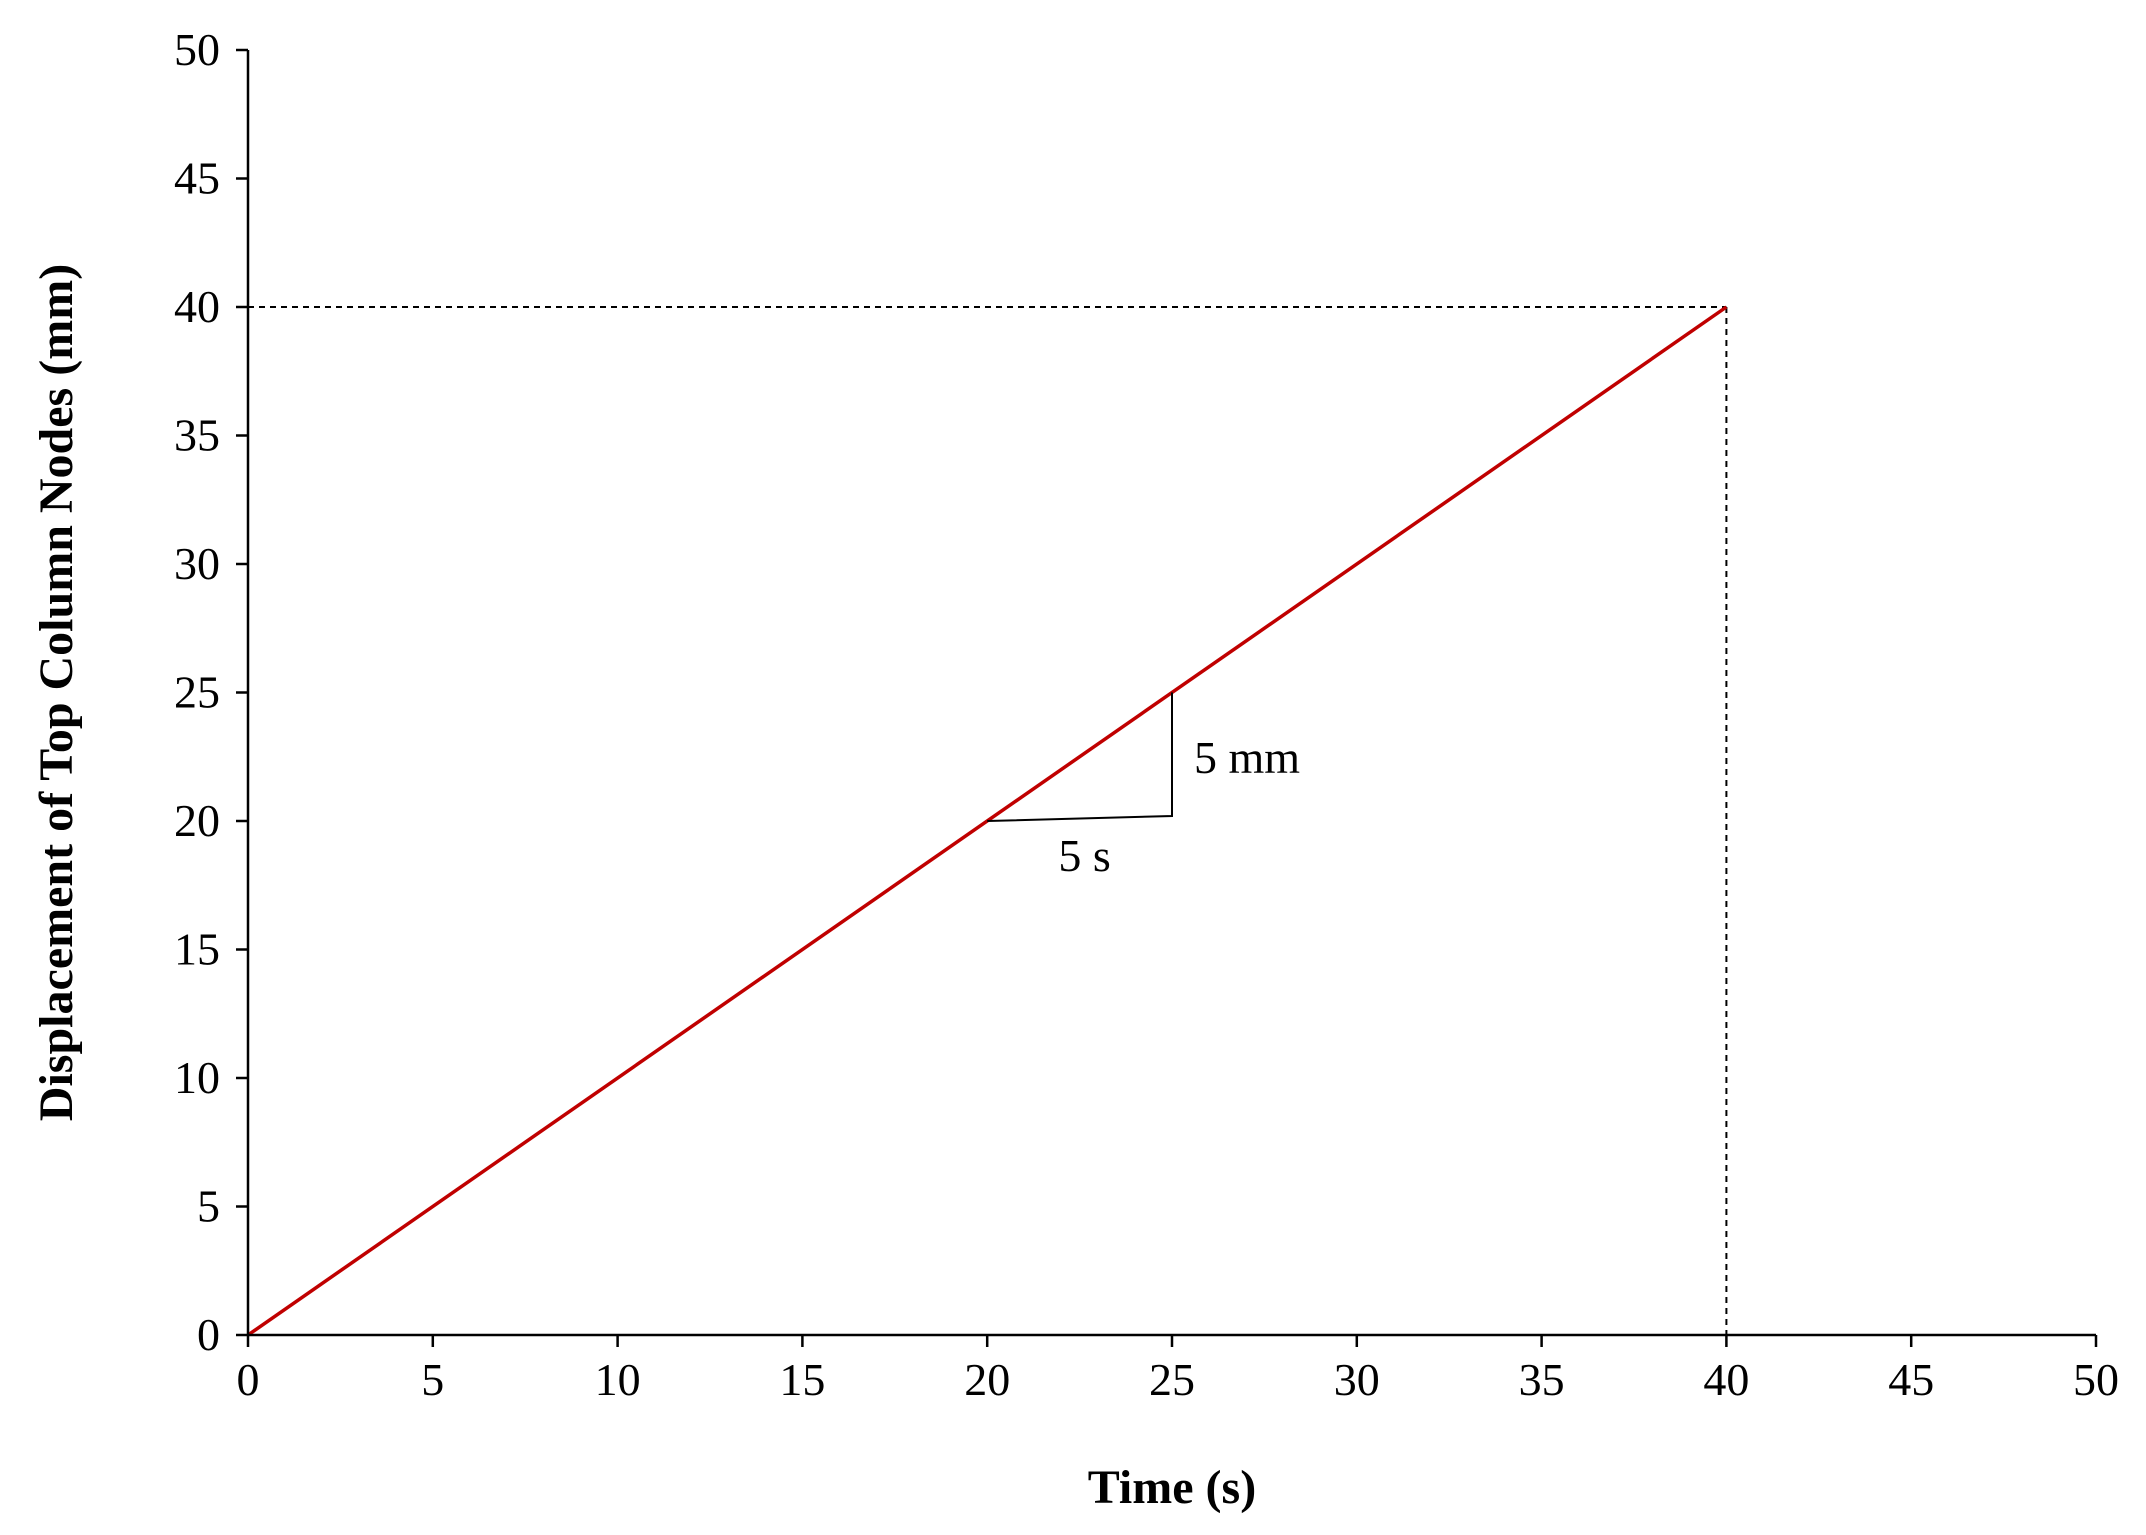 The width and height of the screenshot is (2146, 1535). What do you see at coordinates (1172, 1379) in the screenshot?
I see `x-tick-label: 25` at bounding box center [1172, 1379].